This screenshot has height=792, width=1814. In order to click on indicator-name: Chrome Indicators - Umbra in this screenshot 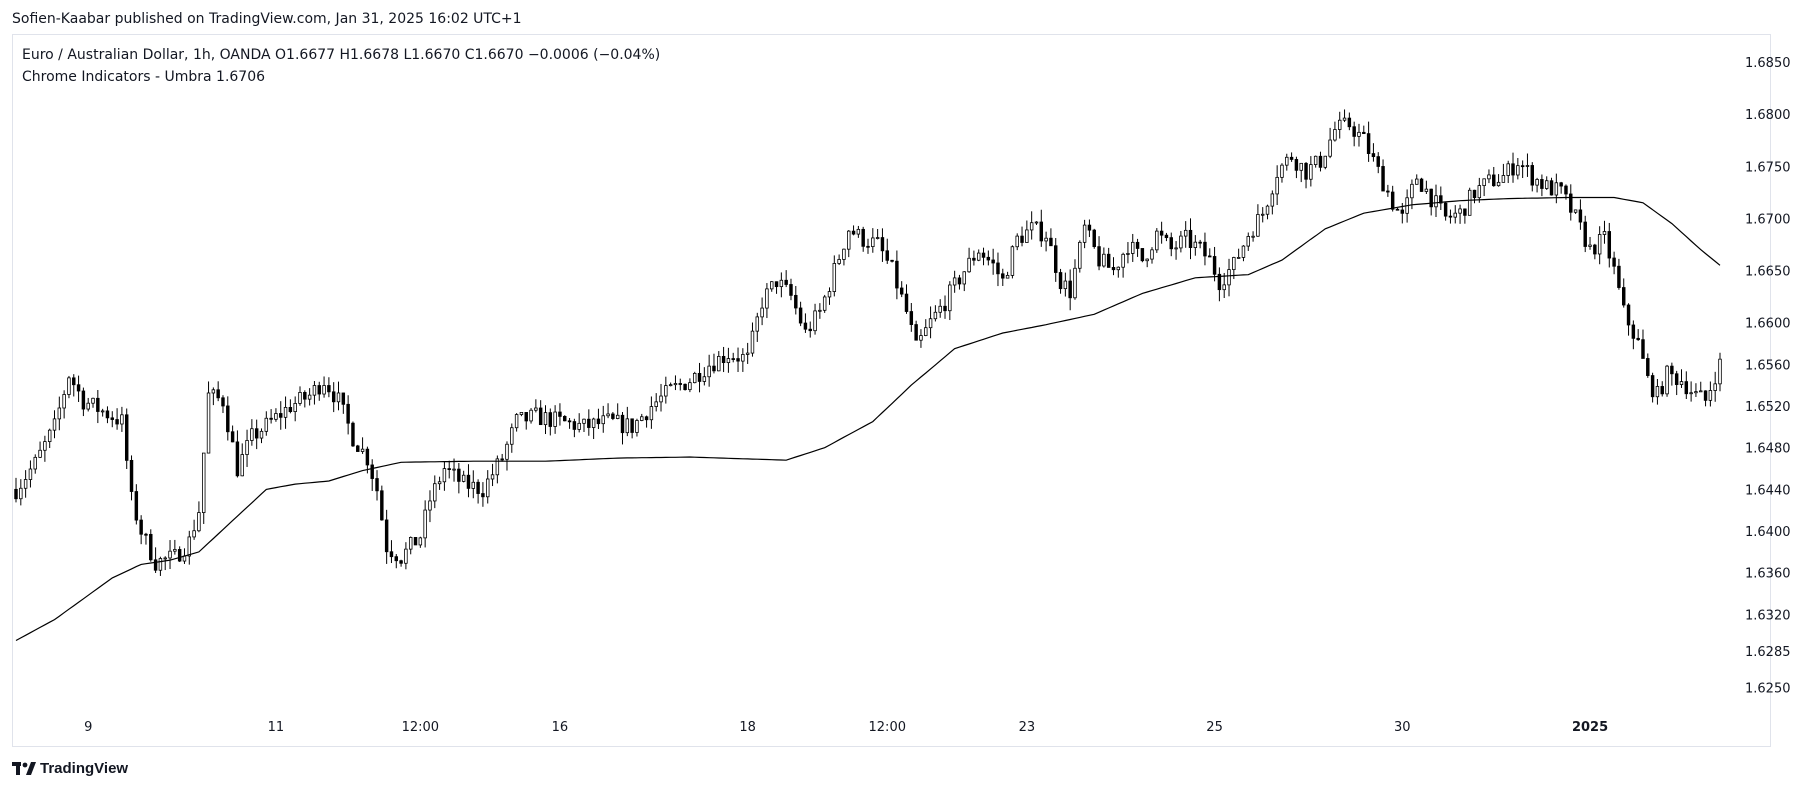, I will do `click(117, 77)`.